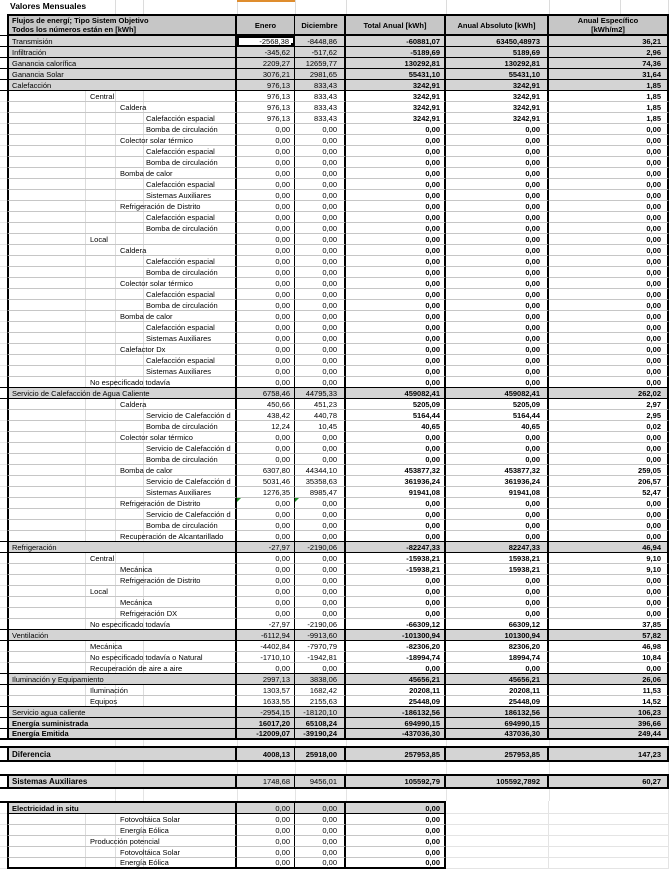  What do you see at coordinates (609, 679) in the screenshot?
I see `cell-esp: 26,06` at bounding box center [609, 679].